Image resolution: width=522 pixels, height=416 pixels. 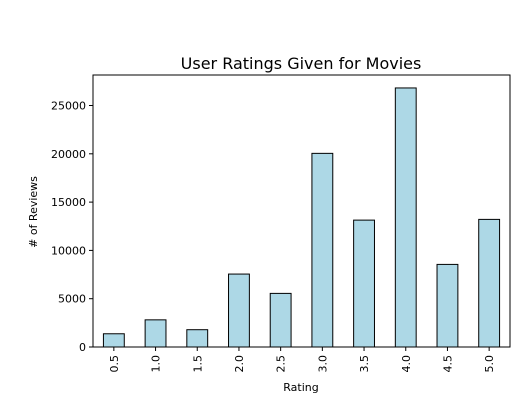 What do you see at coordinates (406, 364) in the screenshot?
I see `x-tick-label: 4.0` at bounding box center [406, 364].